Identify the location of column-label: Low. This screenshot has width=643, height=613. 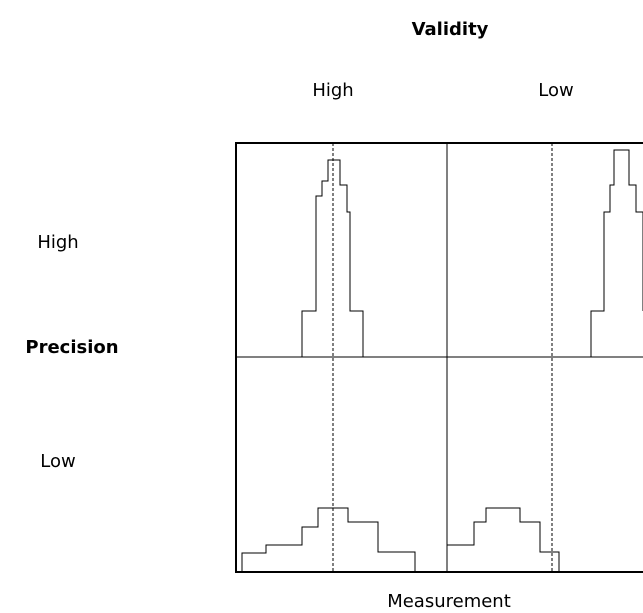
(555, 90).